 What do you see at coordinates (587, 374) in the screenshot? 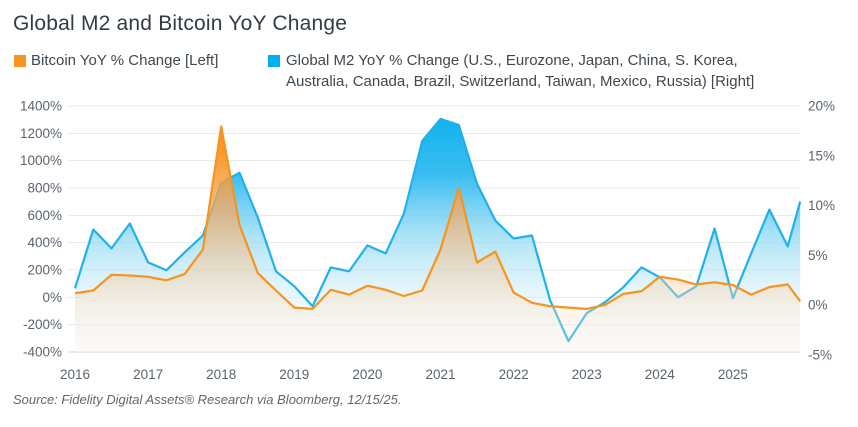
I see `svg-text: 2023` at bounding box center [587, 374].